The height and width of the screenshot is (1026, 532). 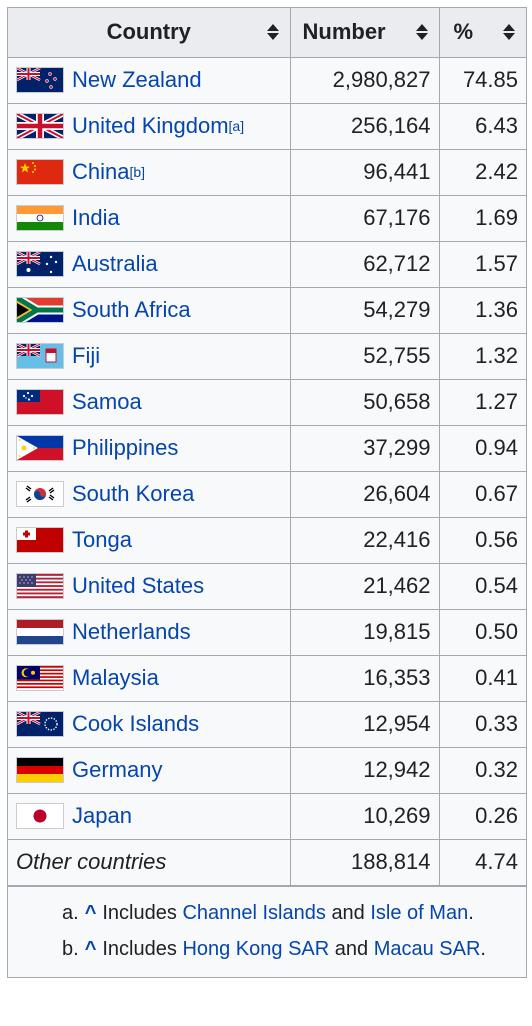 I want to click on number-cell: 26,604, so click(x=364, y=494).